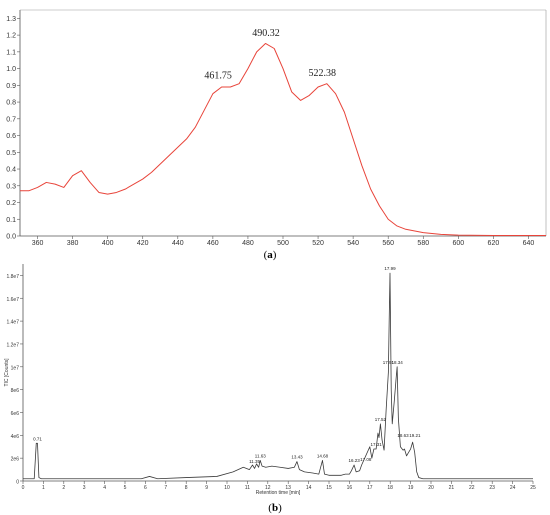  What do you see at coordinates (11, 19) in the screenshot?
I see `y-tick-label: 1.3` at bounding box center [11, 19].